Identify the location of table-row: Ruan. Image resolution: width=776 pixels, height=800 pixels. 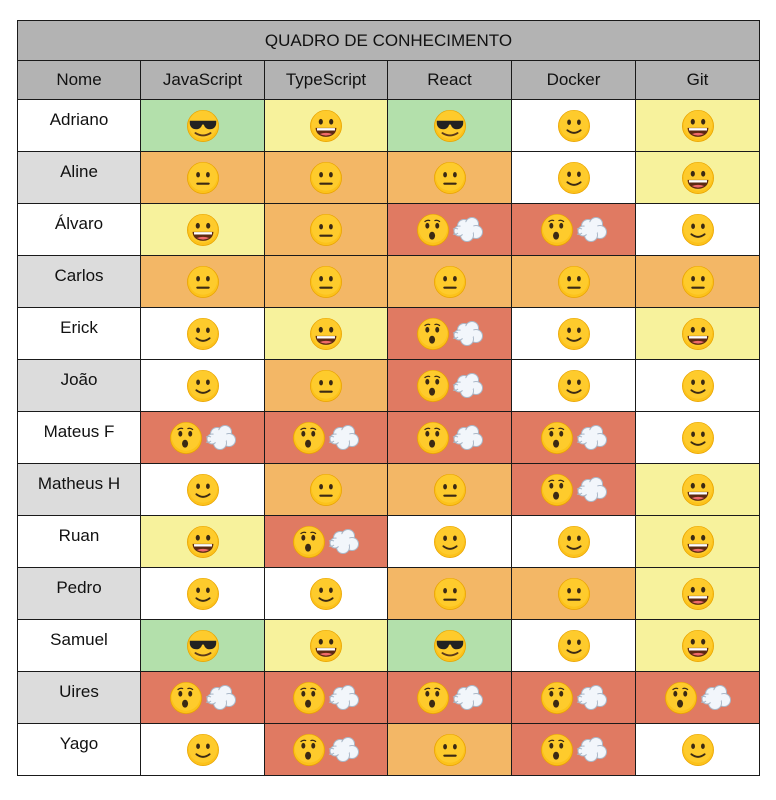
(388, 541).